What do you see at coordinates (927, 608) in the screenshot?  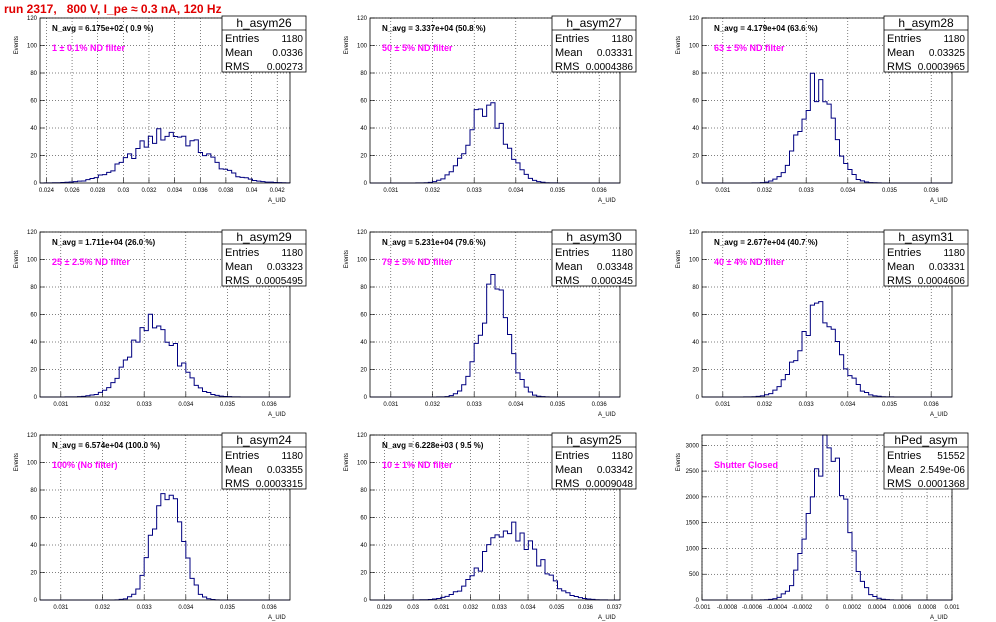 I see `x-tick-label: 0.0008` at bounding box center [927, 608].